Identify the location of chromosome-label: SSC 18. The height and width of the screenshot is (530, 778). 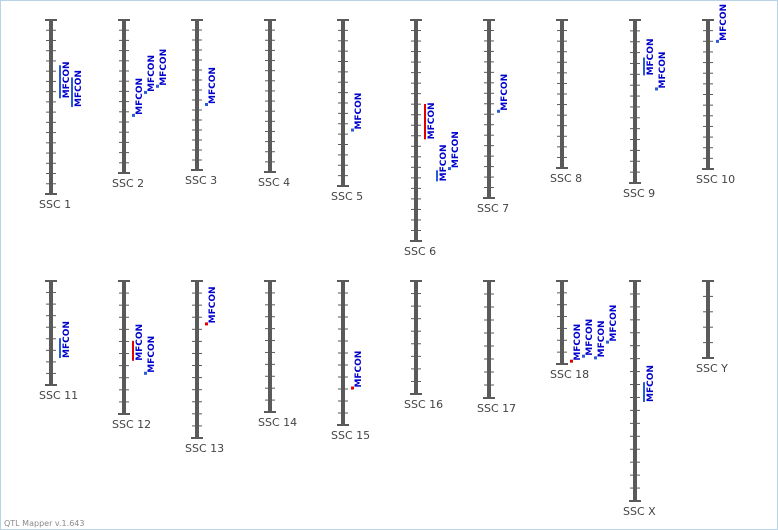
(569, 374).